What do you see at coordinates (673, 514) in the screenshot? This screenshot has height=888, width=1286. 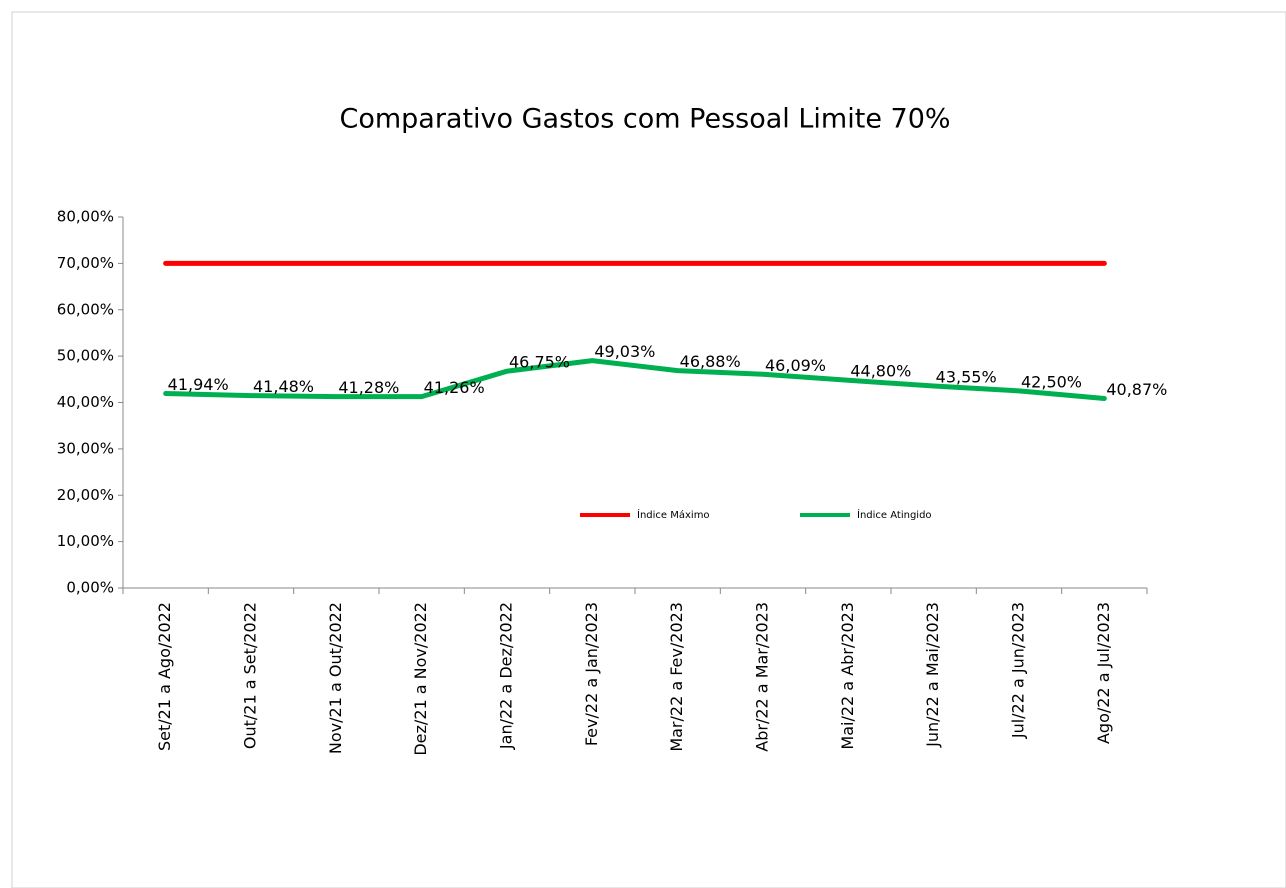 I see `legend-label: Índice Máximo` at bounding box center [673, 514].